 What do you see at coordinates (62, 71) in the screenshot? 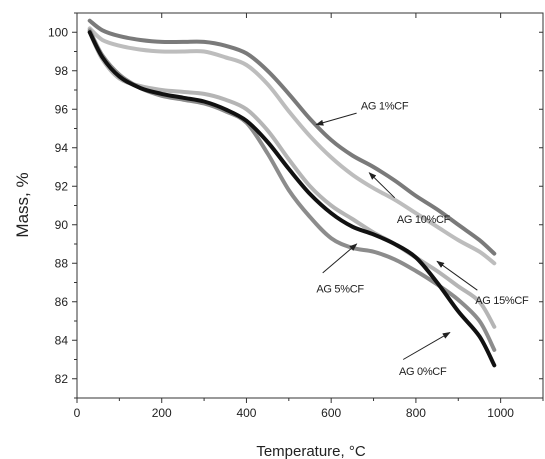
I see `y-tick-label: 98` at bounding box center [62, 71].